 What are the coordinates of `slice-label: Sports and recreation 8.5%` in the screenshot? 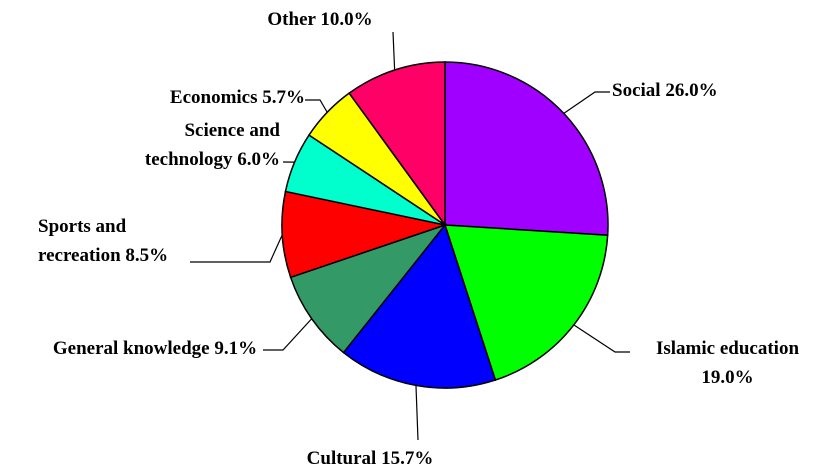 It's located at (117, 241).